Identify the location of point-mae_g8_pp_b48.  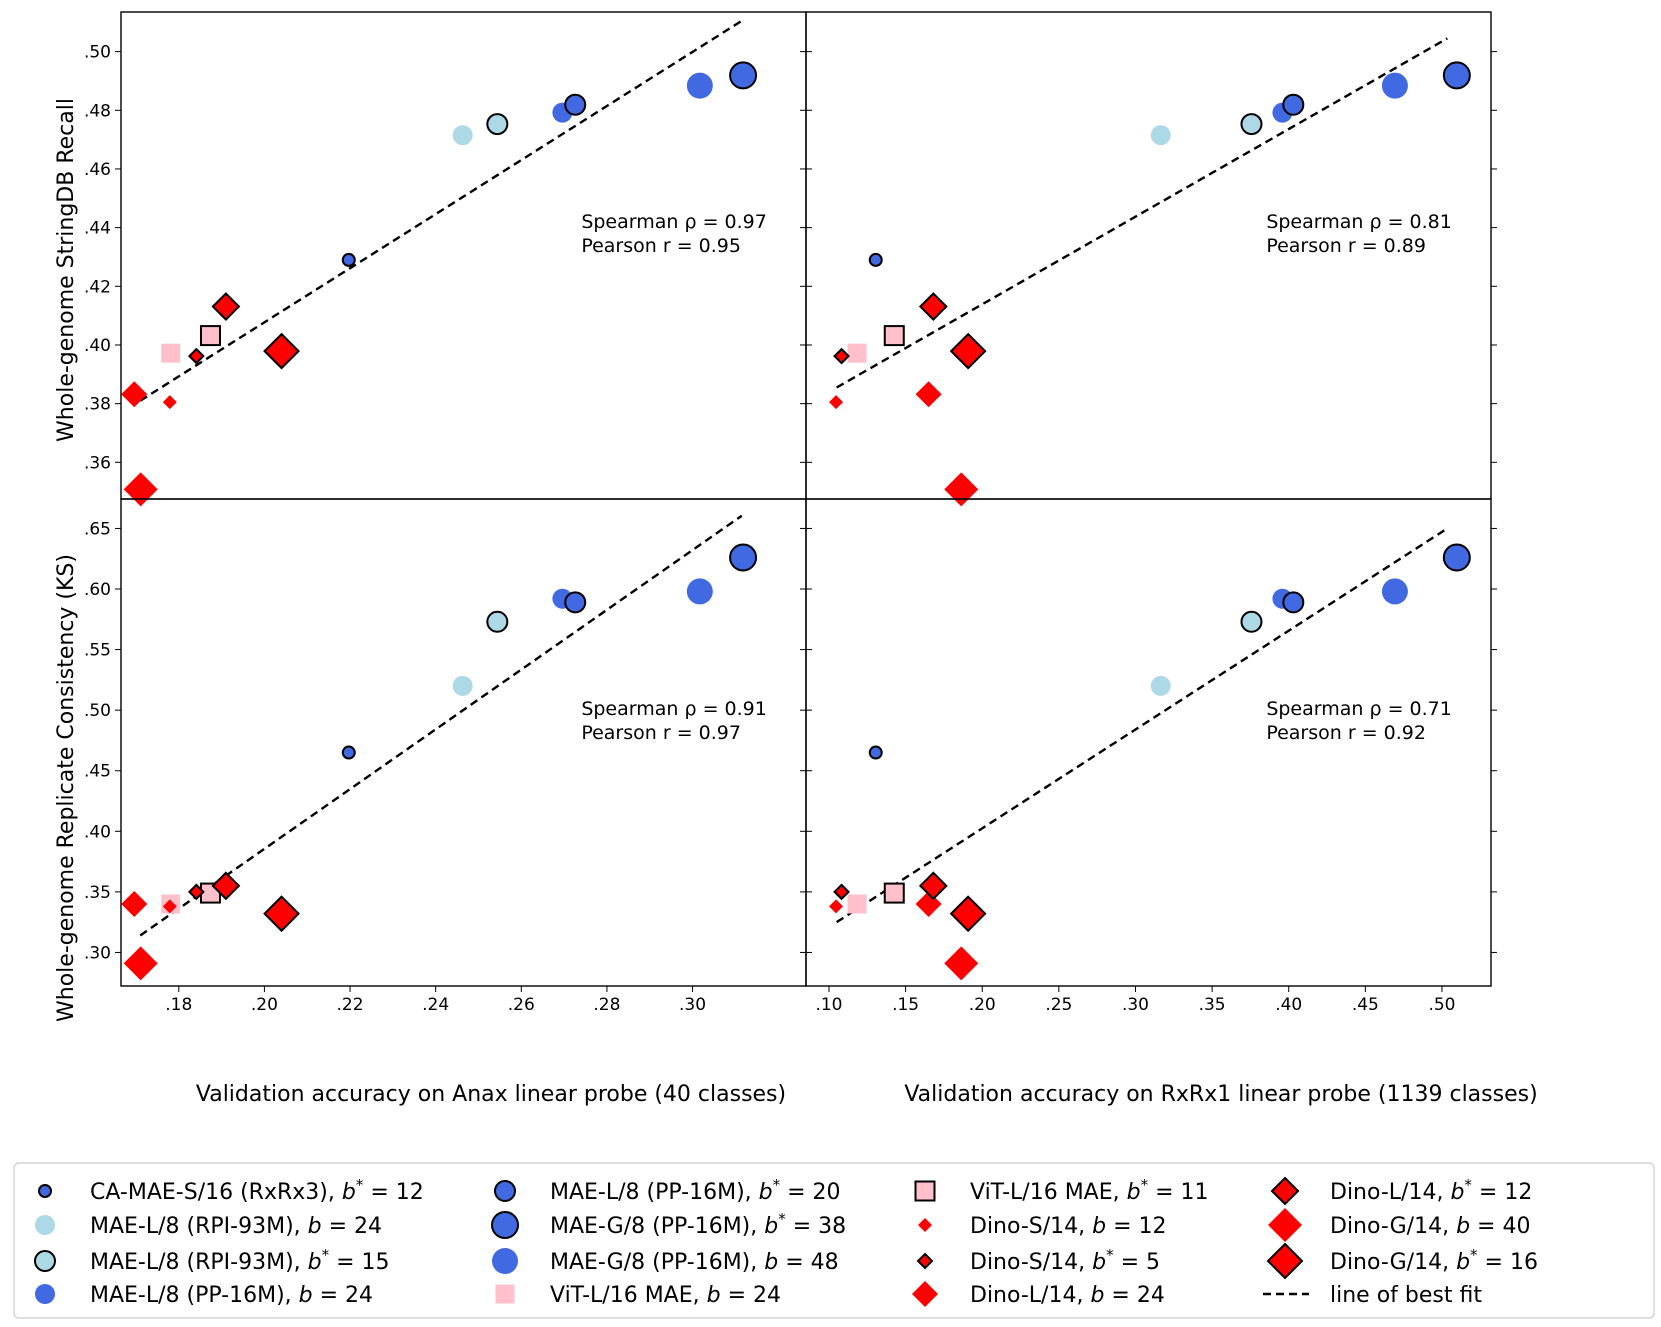
(1394, 85).